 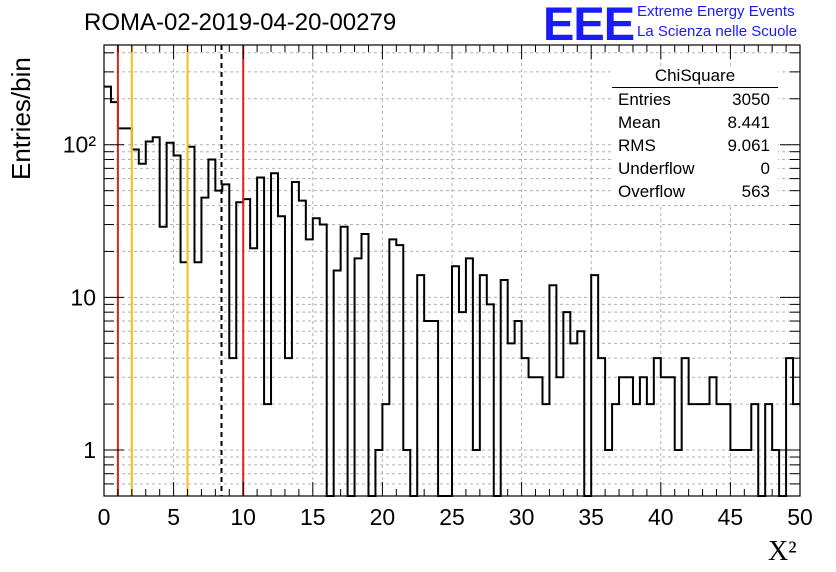 I want to click on stats-row-underflow: Underflow 0, so click(x=695, y=170).